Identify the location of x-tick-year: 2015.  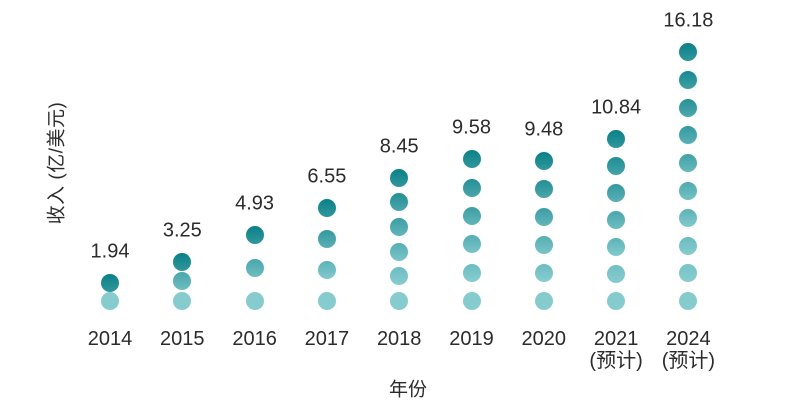
(182, 339).